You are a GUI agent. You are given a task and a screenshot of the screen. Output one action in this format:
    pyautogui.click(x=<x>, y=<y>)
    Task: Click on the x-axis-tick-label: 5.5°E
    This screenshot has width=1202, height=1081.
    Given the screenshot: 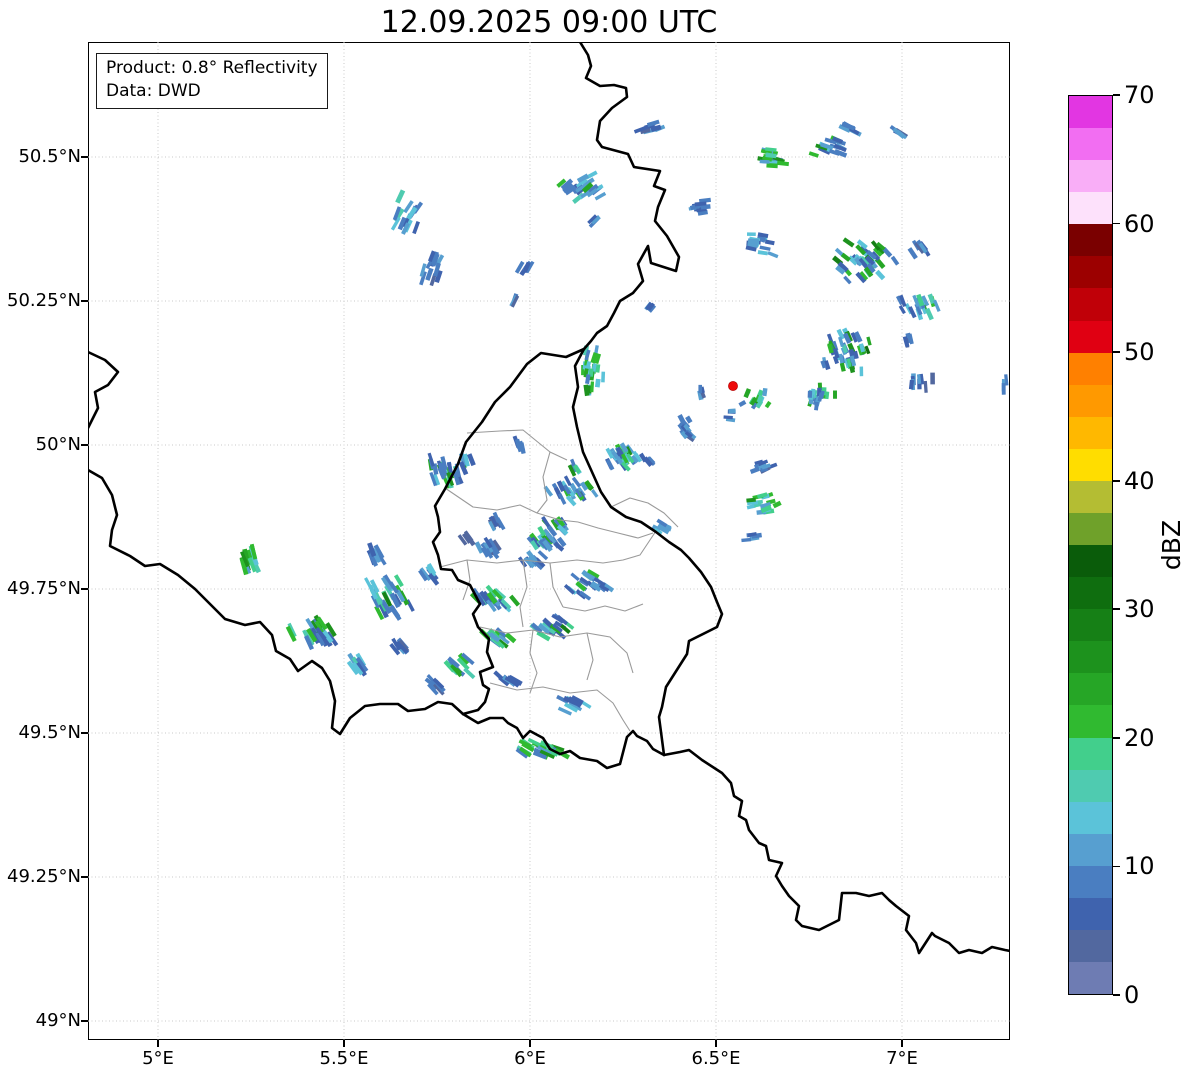 What is the action you would take?
    pyautogui.click(x=344, y=1058)
    